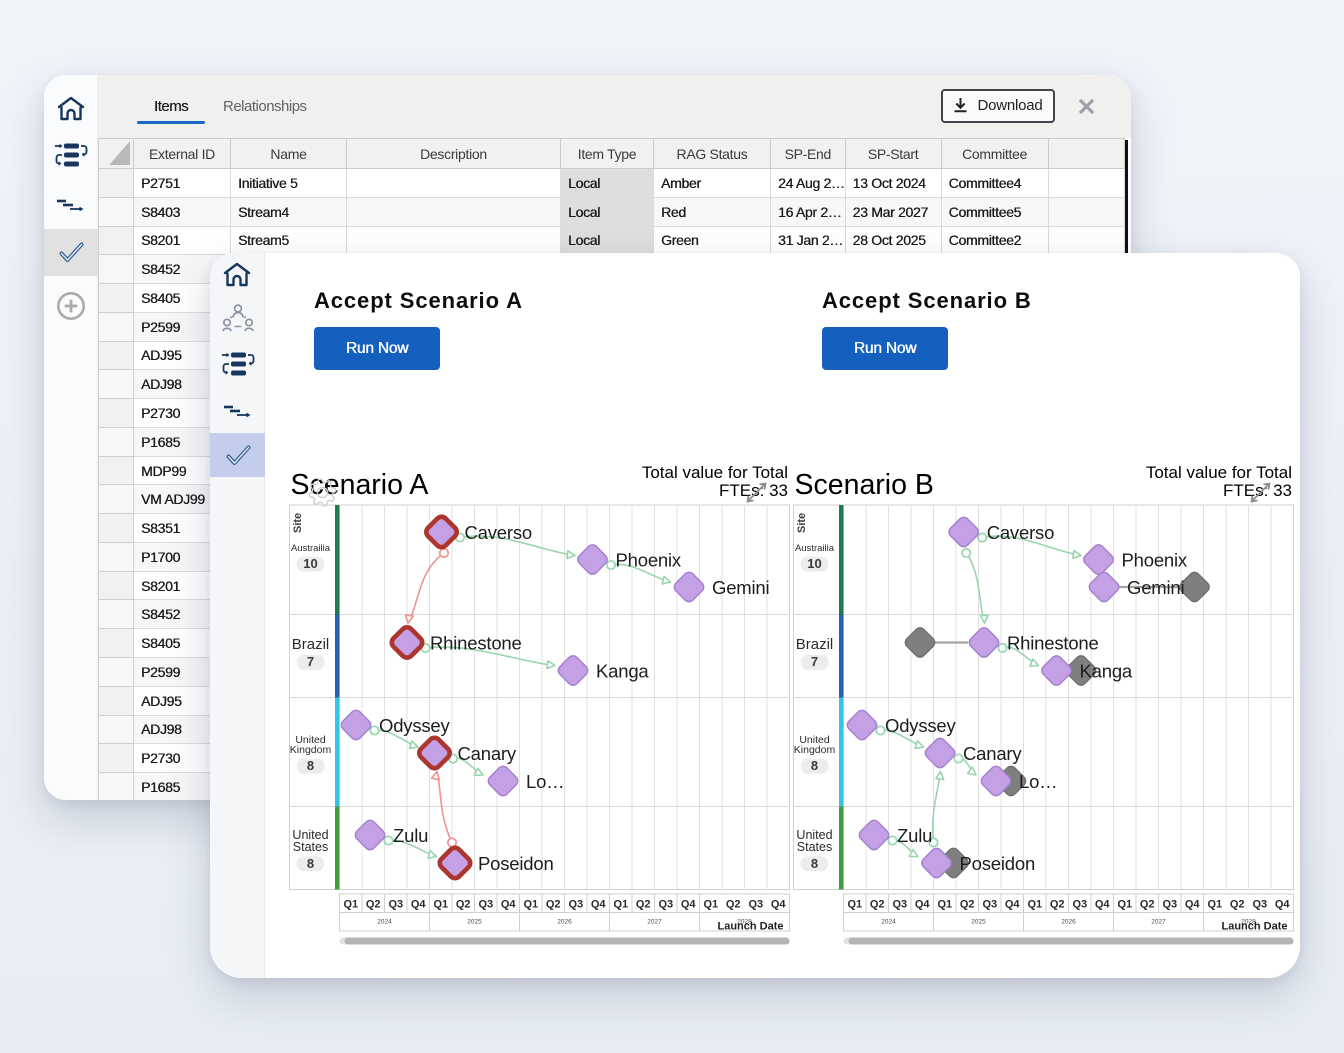 This screenshot has height=1053, width=1344. Describe the element at coordinates (864, 485) in the screenshot. I see `svg-text: Scenario B` at that location.